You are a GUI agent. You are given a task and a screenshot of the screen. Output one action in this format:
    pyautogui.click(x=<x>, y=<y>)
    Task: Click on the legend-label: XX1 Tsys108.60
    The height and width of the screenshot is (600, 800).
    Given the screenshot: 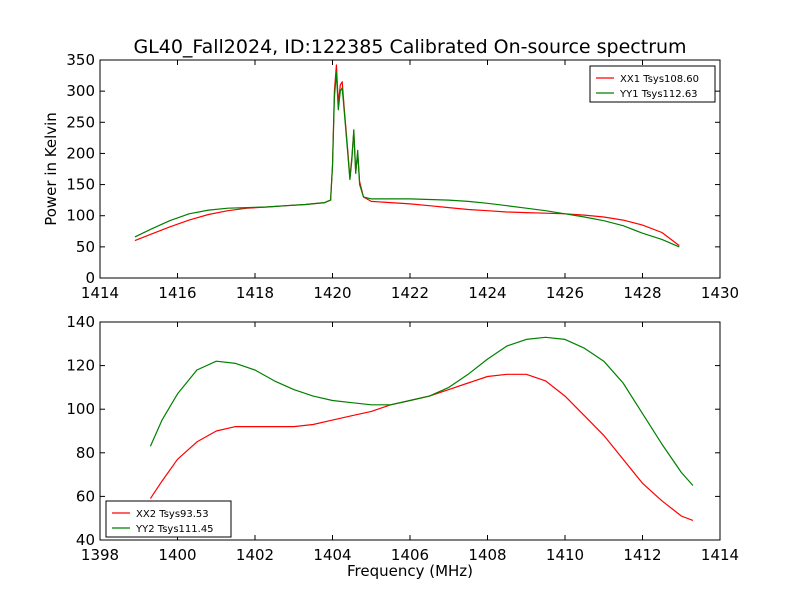 What is the action you would take?
    pyautogui.click(x=659, y=79)
    